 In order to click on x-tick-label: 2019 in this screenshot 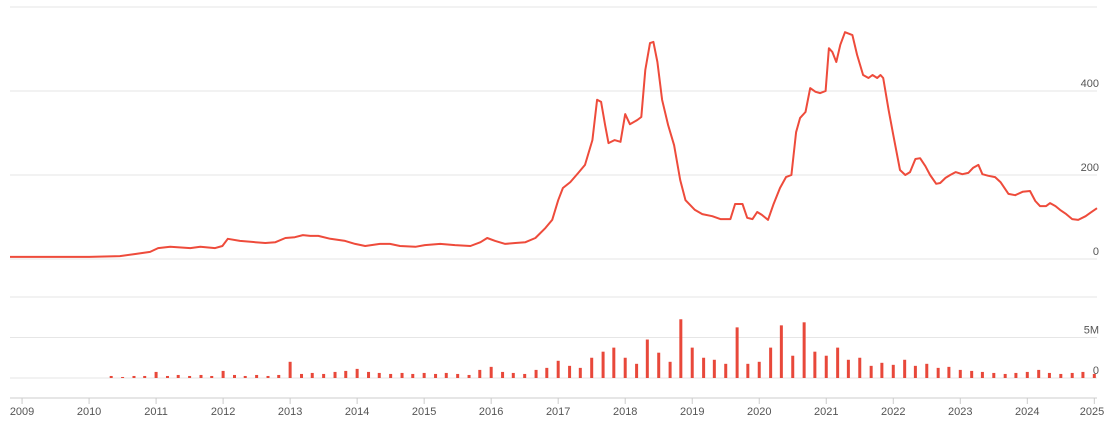, I will do `click(692, 412)`.